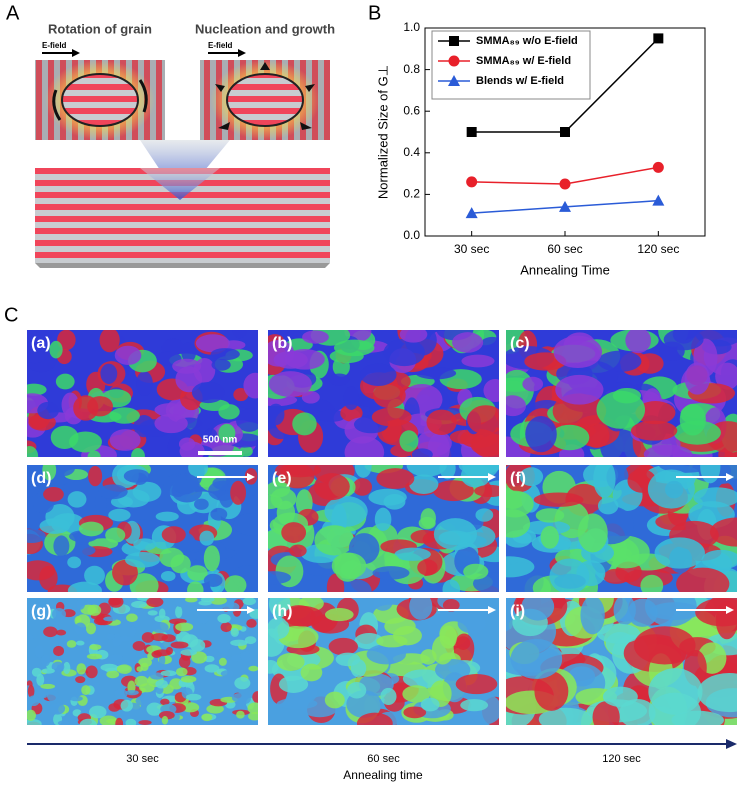 The height and width of the screenshot is (791, 737). Describe the element at coordinates (13, 13) in the screenshot. I see `panel-label: A` at that location.